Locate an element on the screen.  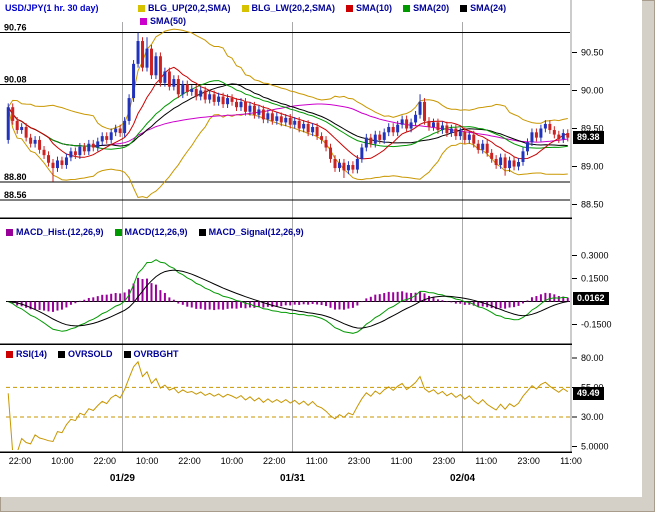
legend-label: OVRSOLD is located at coordinates (90, 354).